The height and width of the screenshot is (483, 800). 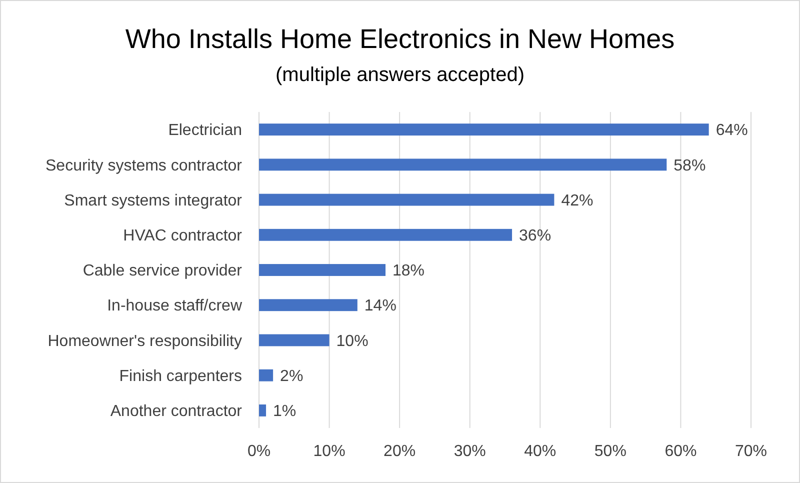 I want to click on data-label: 42%, so click(x=577, y=201).